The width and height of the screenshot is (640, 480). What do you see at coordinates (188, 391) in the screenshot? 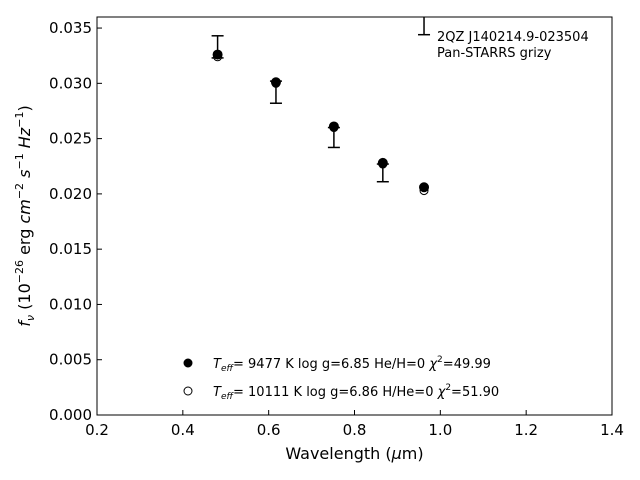
I see `legend-marker-open` at bounding box center [188, 391].